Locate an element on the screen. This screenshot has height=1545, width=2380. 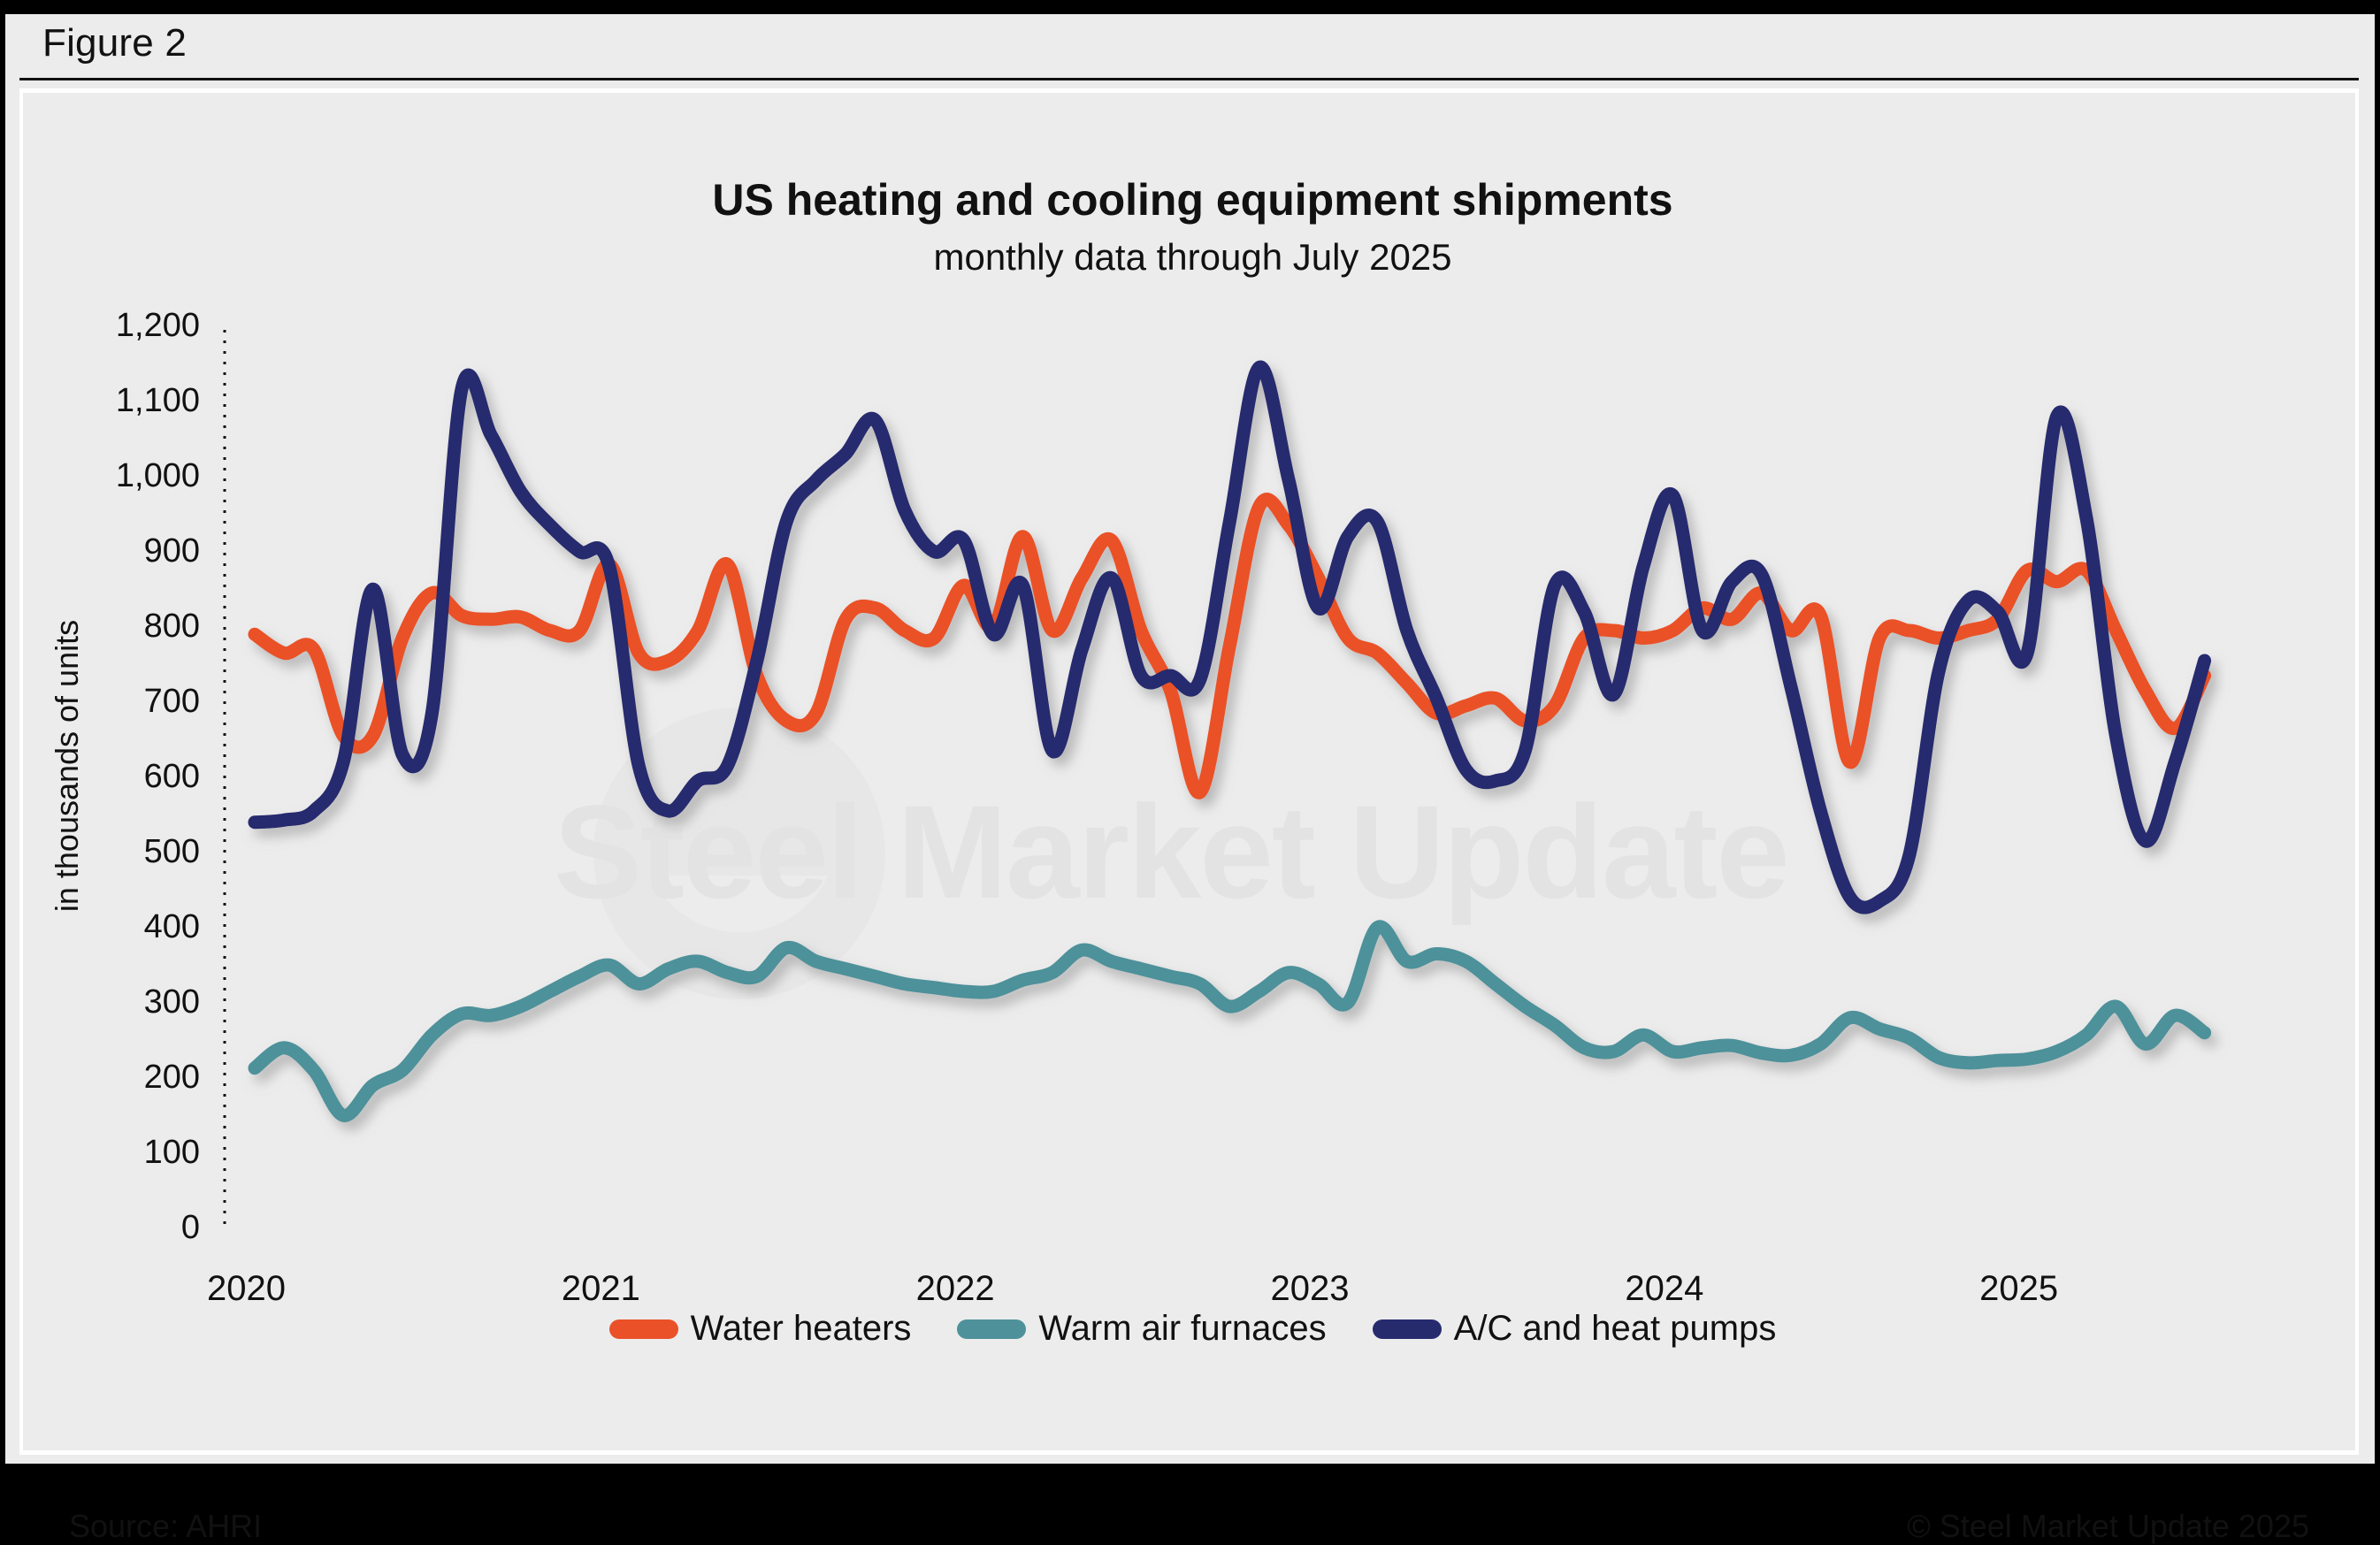
figure-label: Figure 2 is located at coordinates (114, 43).